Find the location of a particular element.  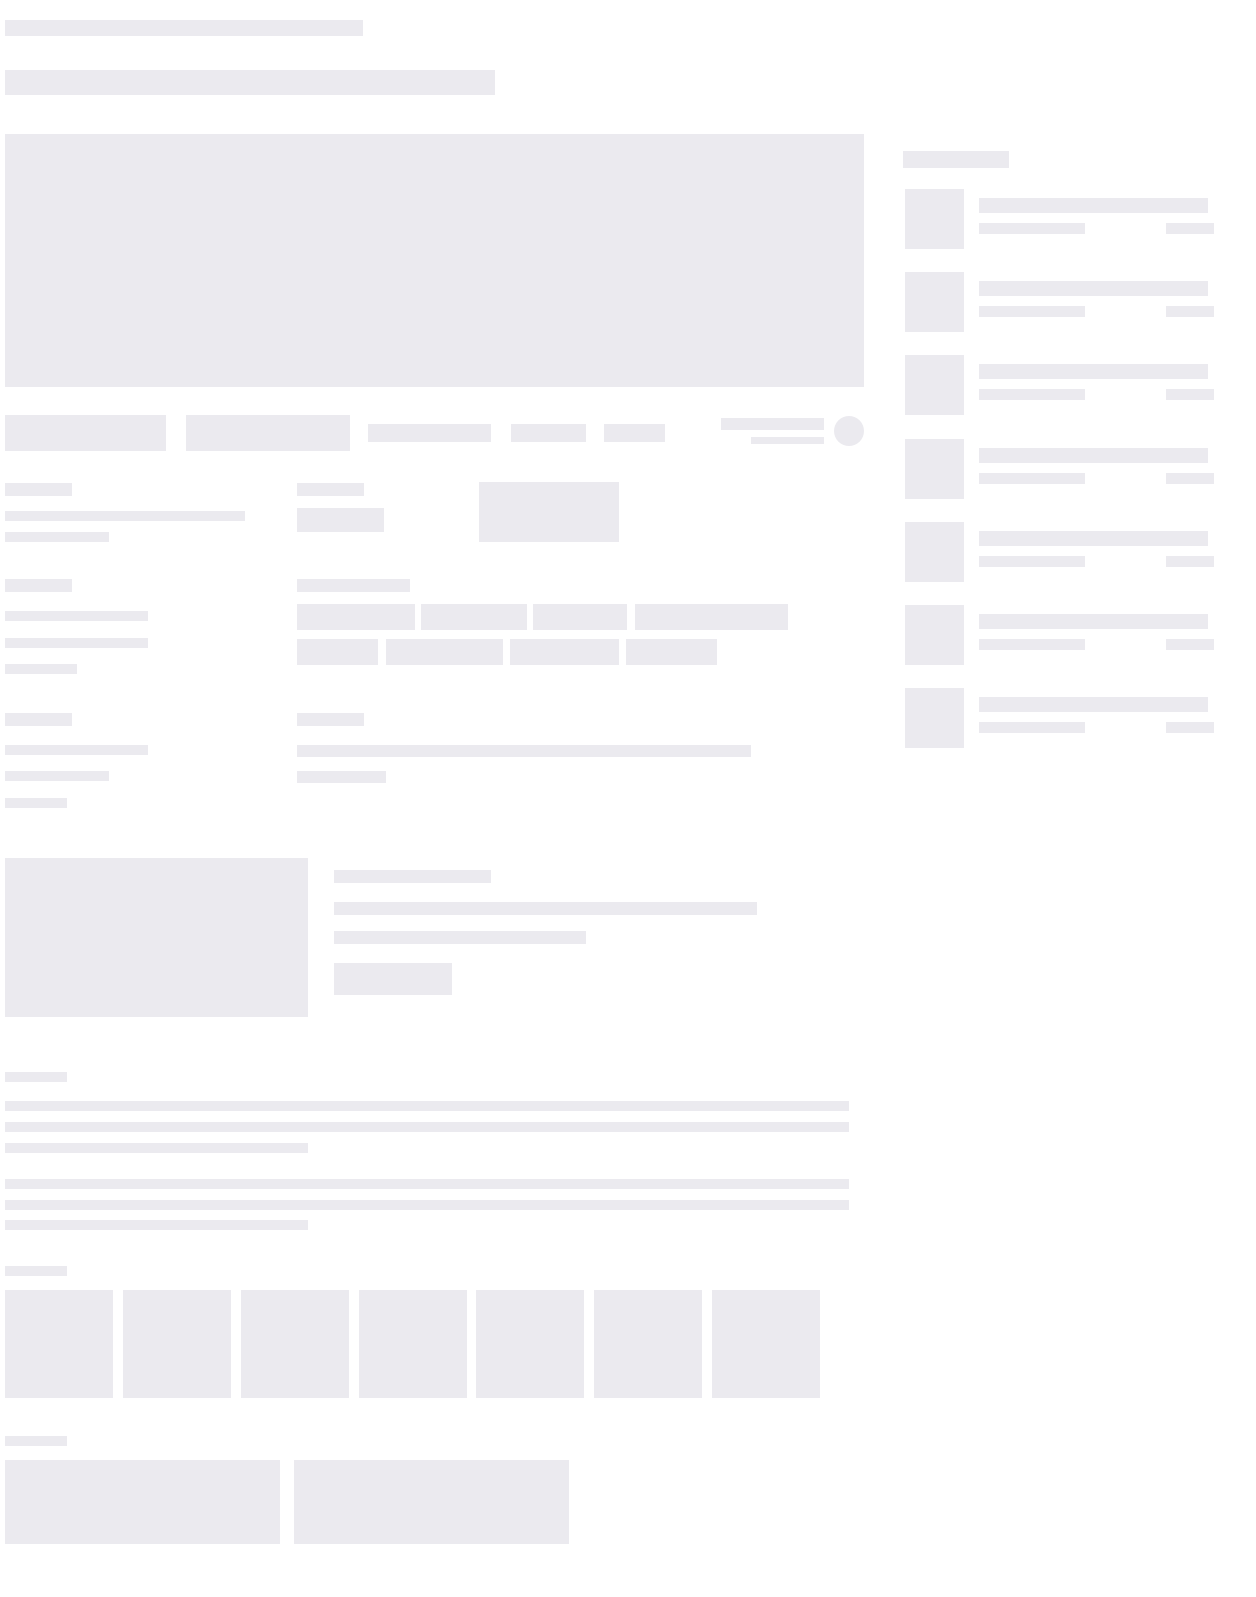

gallery-heading-placeholder is located at coordinates (36, 1271).